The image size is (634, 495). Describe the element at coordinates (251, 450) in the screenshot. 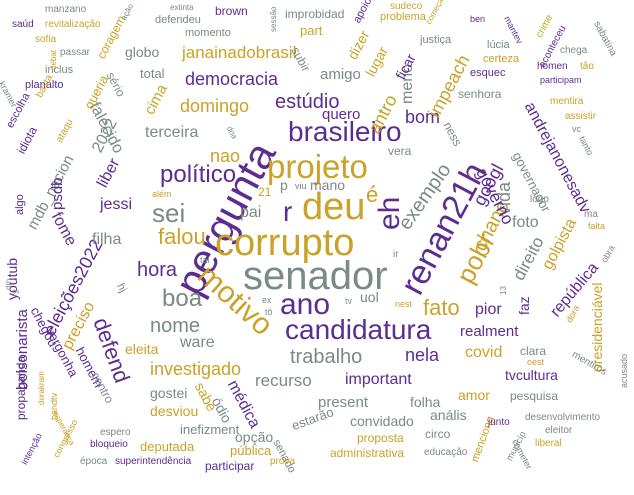

I see `word-publica: pública` at that location.